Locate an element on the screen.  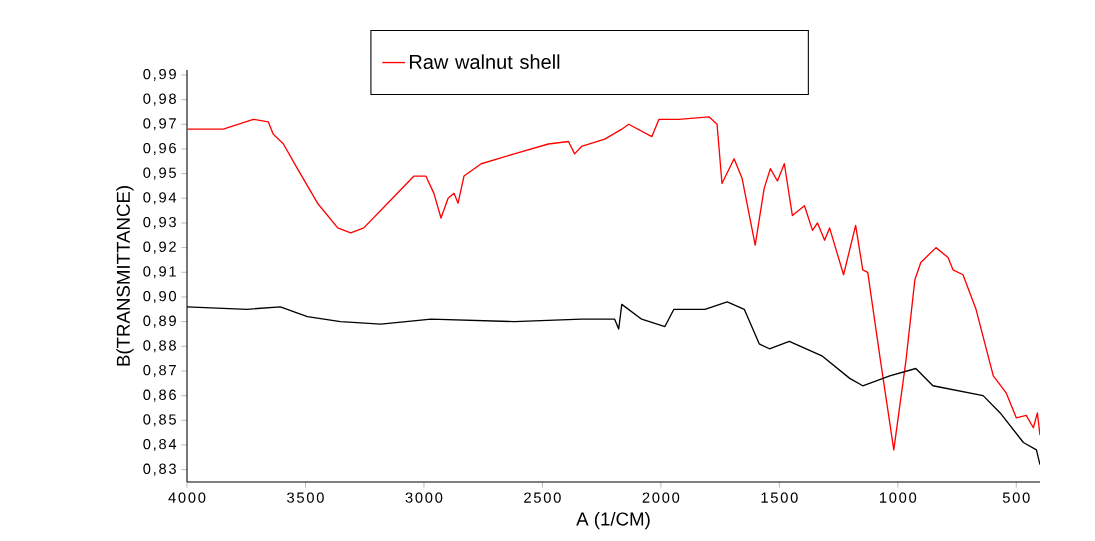
y-tick-label: 0,88 is located at coordinates (159, 346).